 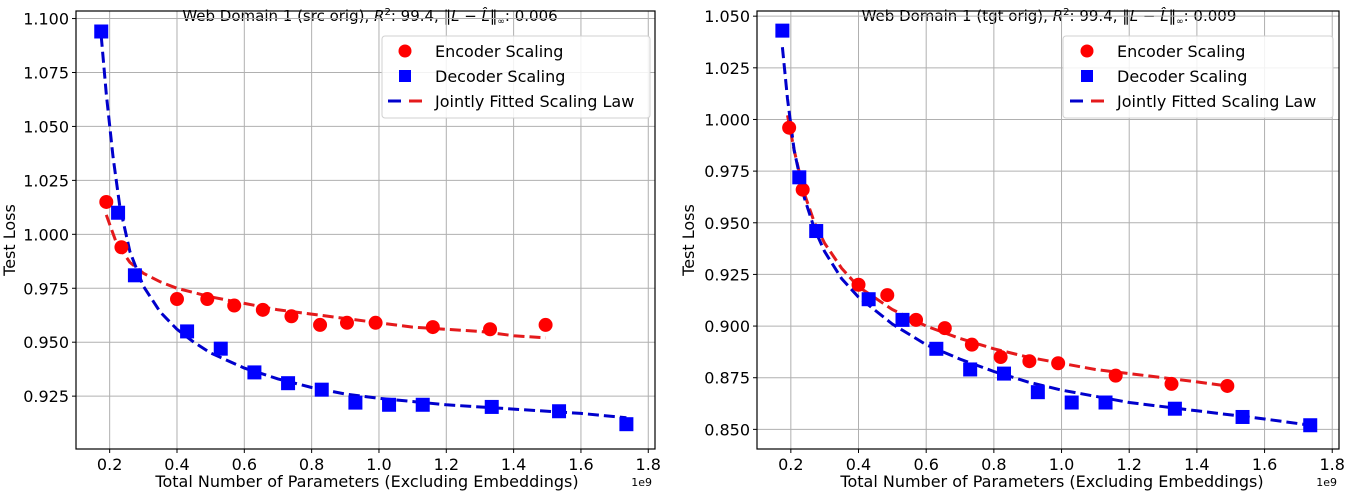 I want to click on y-tick-label: 0.850, so click(x=727, y=429).